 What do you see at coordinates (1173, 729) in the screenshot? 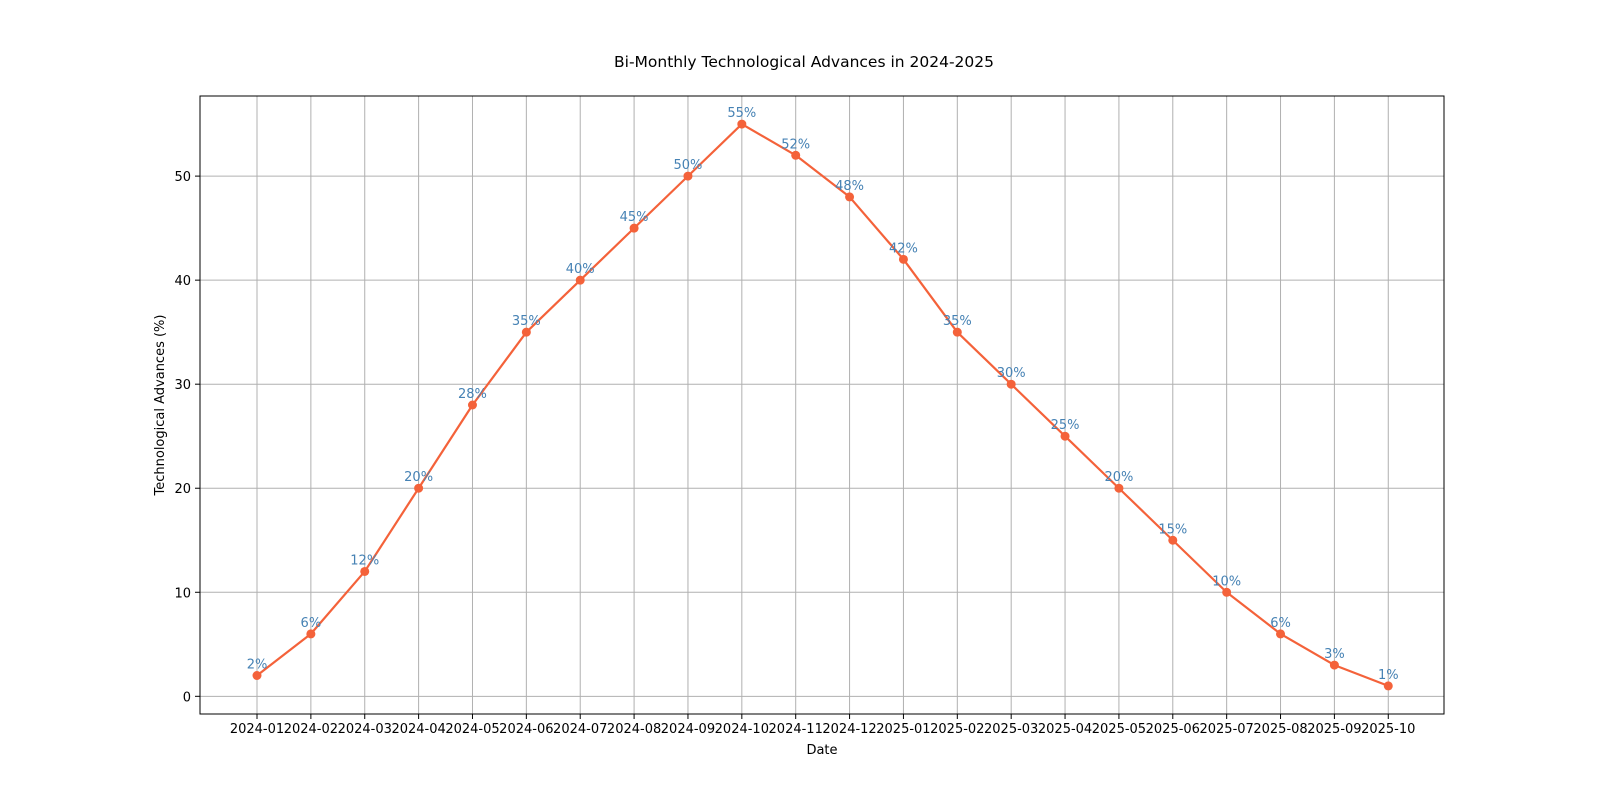
I see `x-tick-label: 2025-06` at bounding box center [1173, 729].